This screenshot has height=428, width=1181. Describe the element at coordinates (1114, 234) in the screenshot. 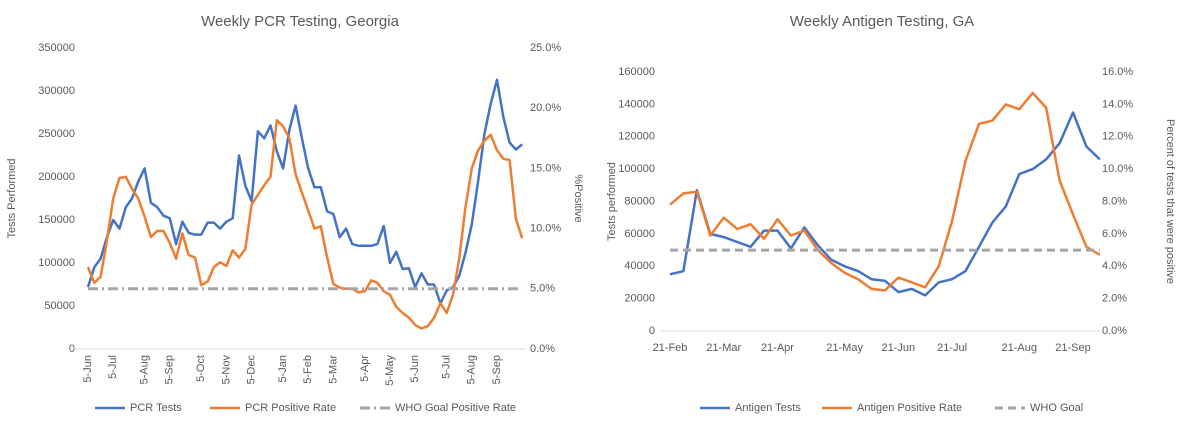

I see `y2-tick-label: 6.0%` at that location.